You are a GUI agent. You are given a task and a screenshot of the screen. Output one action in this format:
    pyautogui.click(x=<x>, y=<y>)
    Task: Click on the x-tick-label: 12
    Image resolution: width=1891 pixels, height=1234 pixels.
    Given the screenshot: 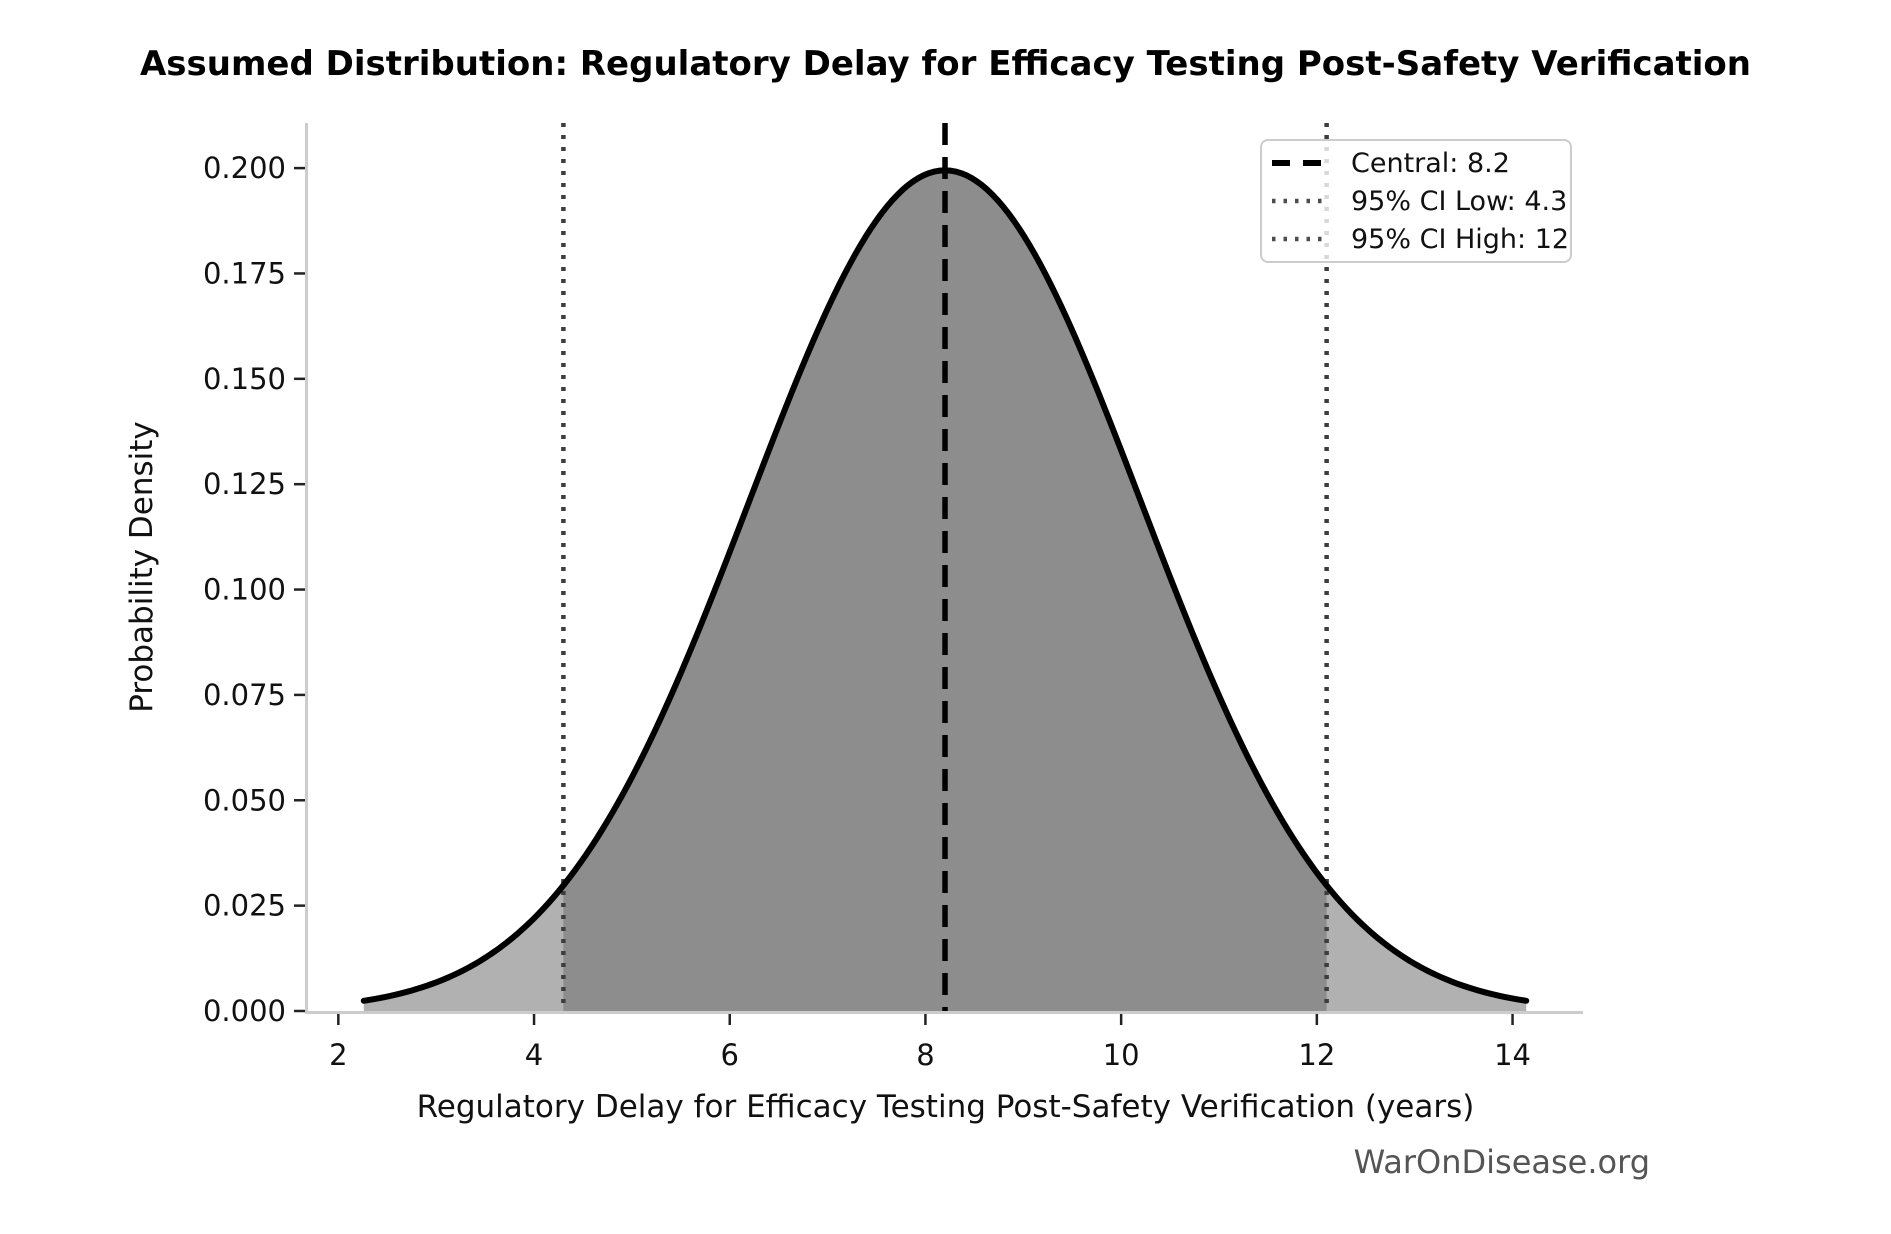 What is the action you would take?
    pyautogui.click(x=1316, y=1055)
    